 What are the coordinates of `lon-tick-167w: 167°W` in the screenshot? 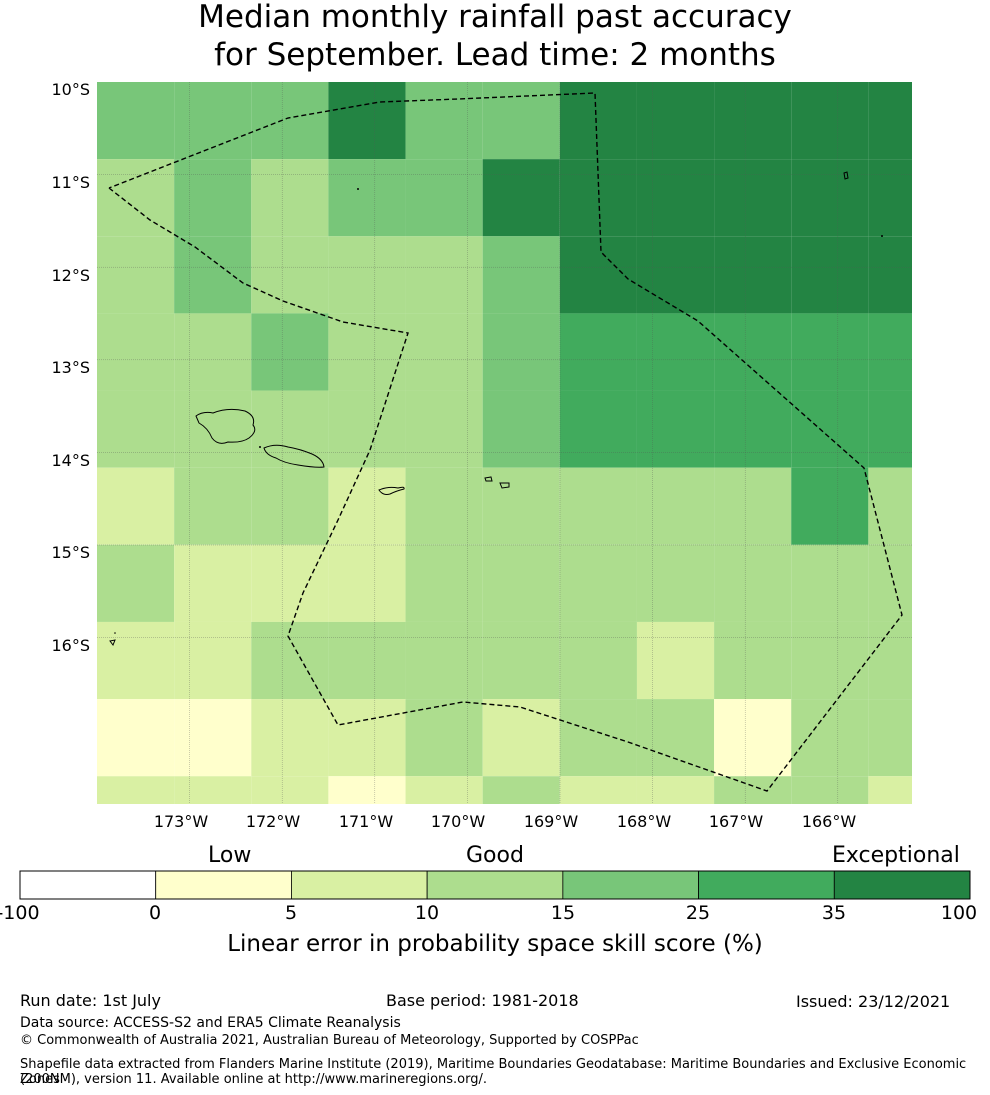 It's located at (736, 821).